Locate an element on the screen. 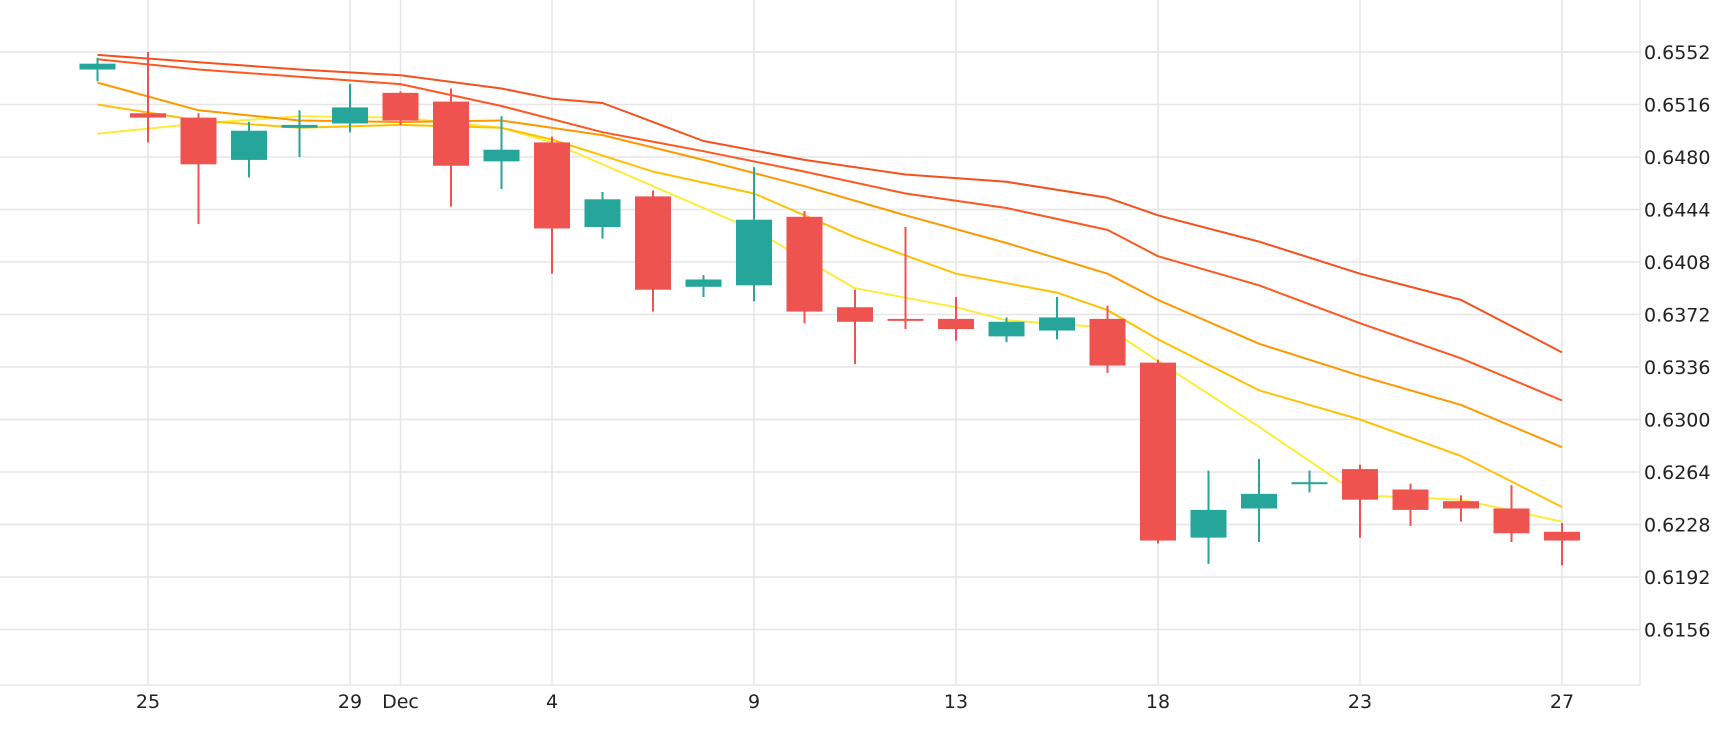 This screenshot has height=730, width=1730. y-tick-label: 0.6372 is located at coordinates (1677, 316).